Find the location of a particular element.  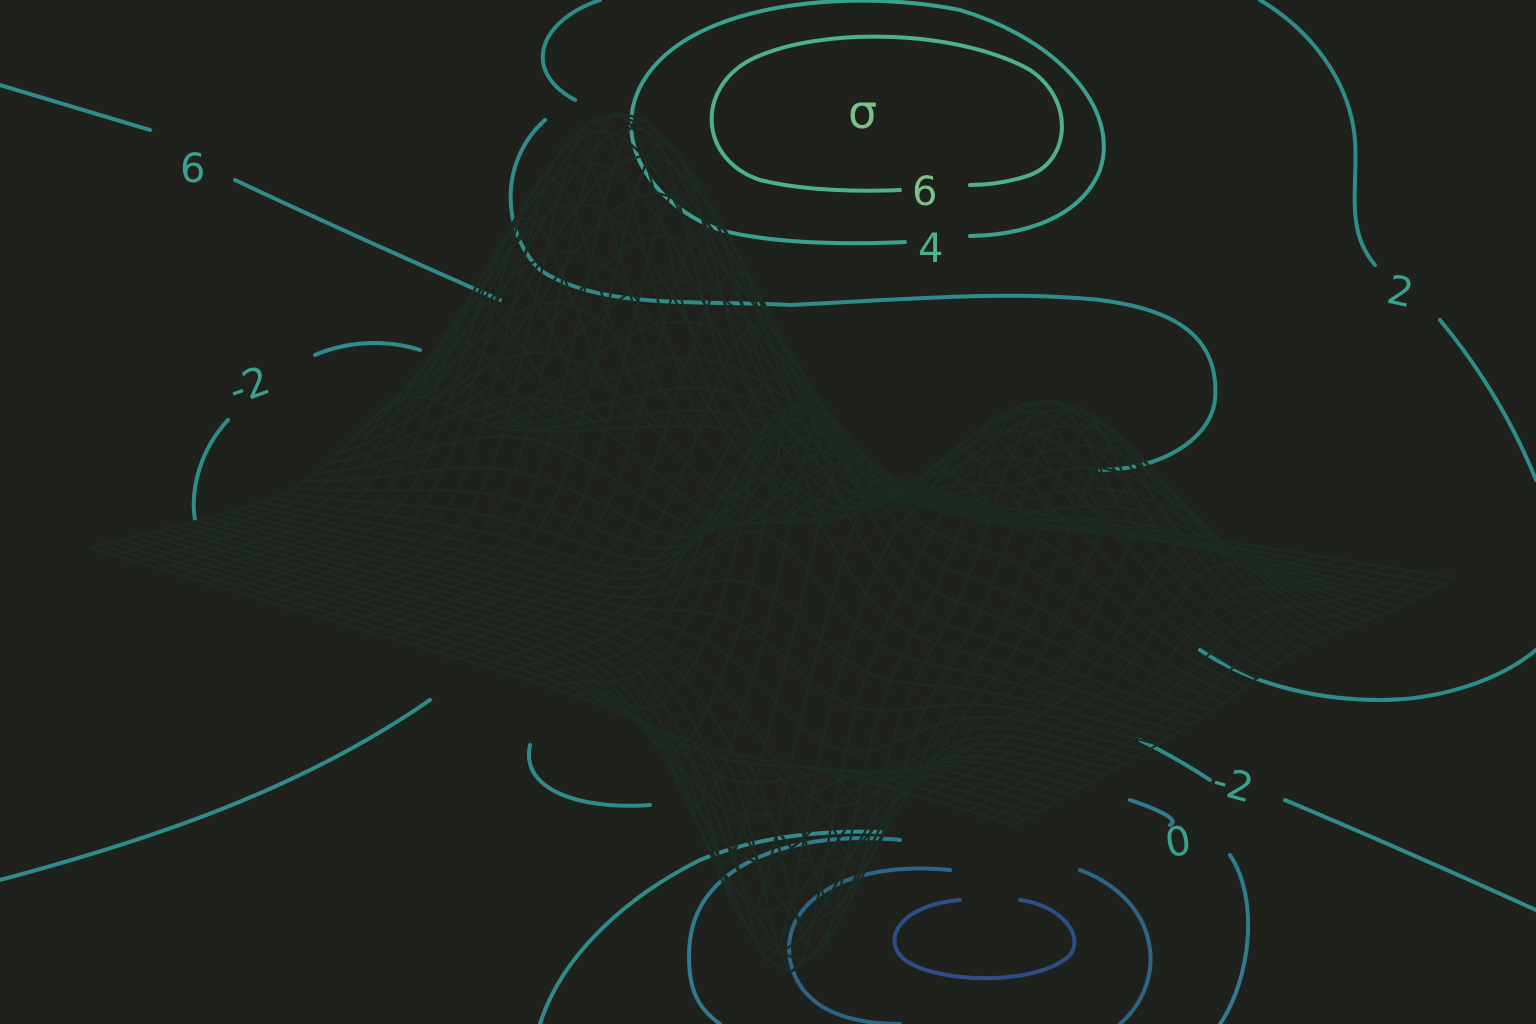

contour-line-bottom-inner is located at coordinates (984, 939).